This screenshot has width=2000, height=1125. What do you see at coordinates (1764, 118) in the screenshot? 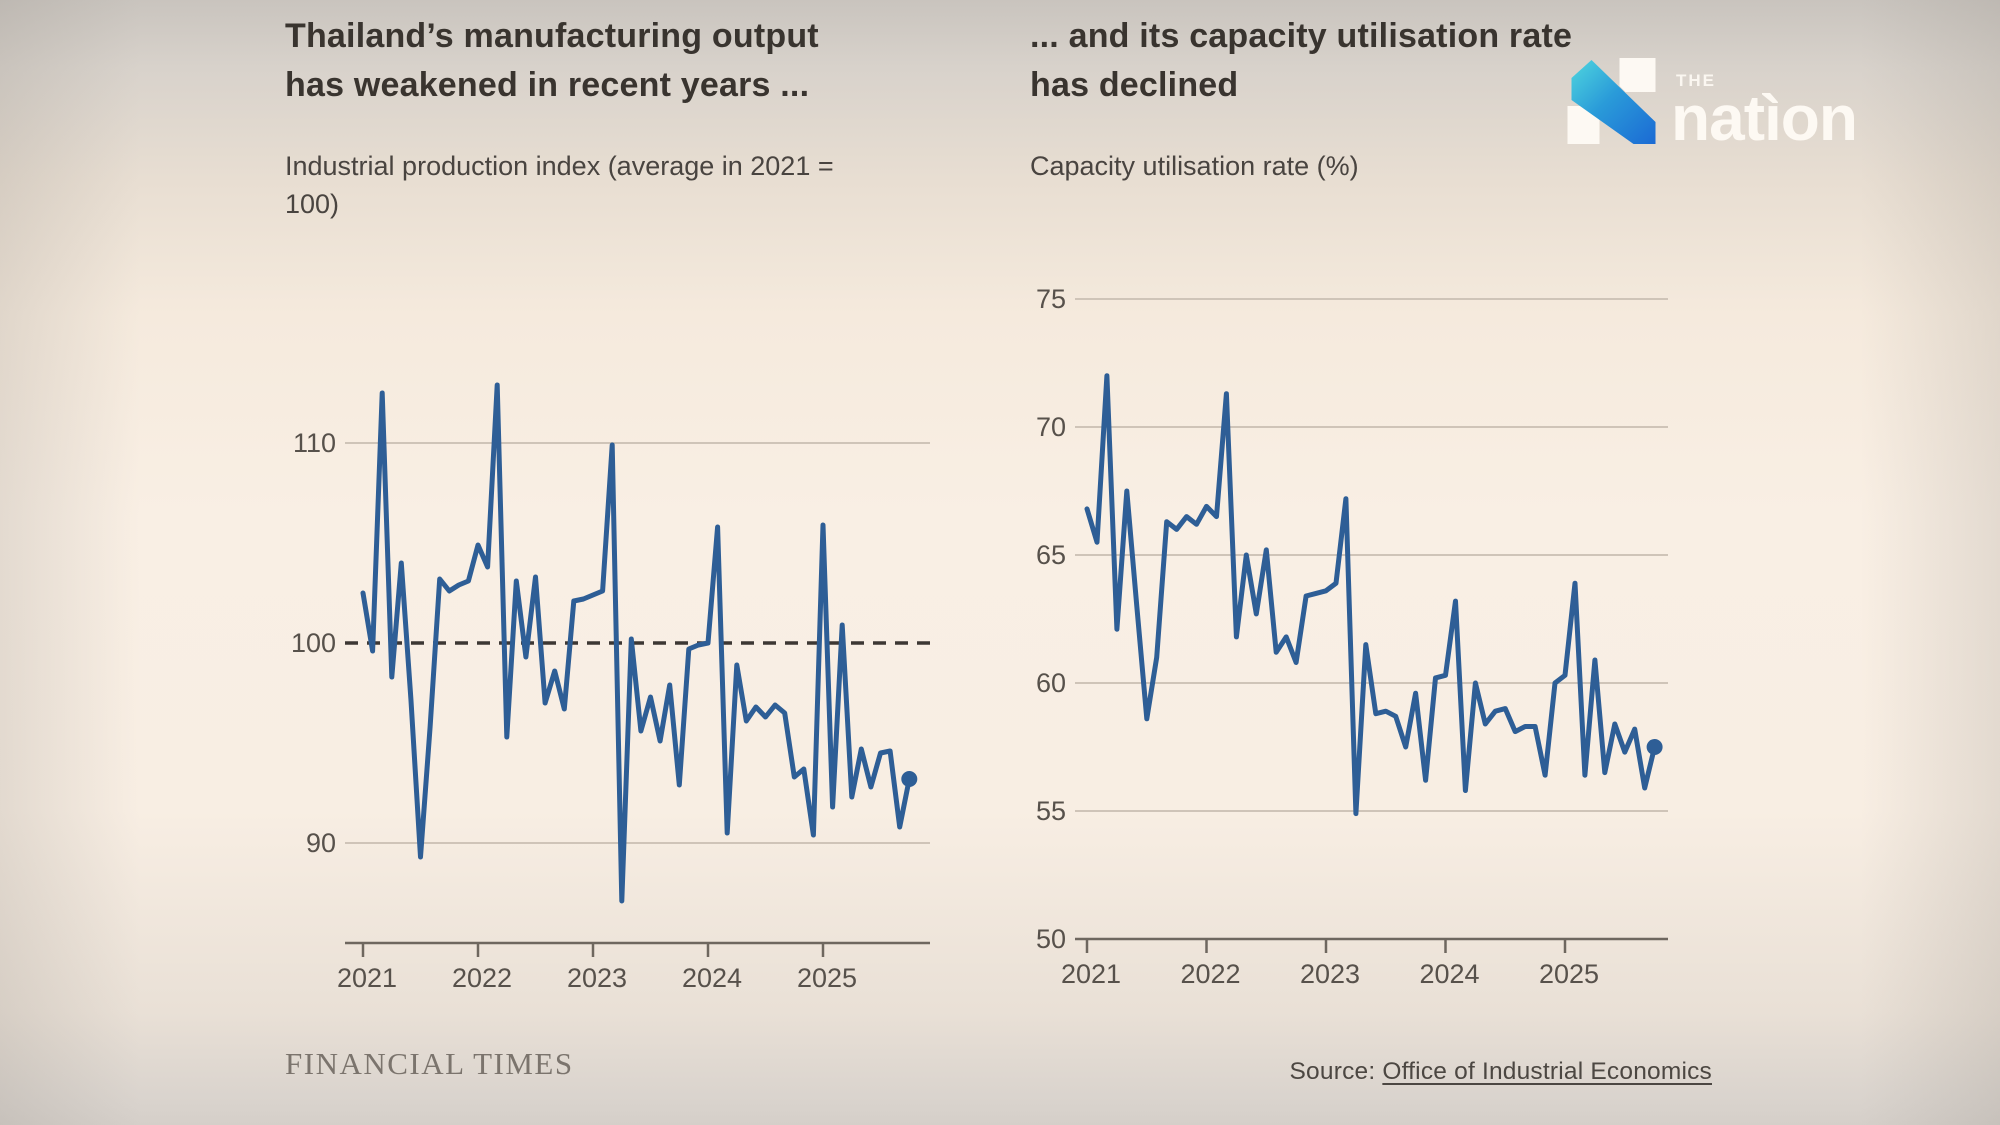
I see `nation-logo-wordmark: natìon` at bounding box center [1764, 118].